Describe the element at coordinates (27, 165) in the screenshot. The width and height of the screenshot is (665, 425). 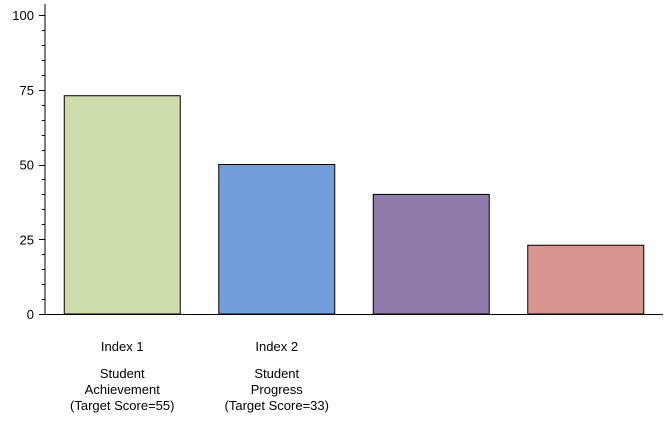
I see `y-tick-label: 50` at that location.